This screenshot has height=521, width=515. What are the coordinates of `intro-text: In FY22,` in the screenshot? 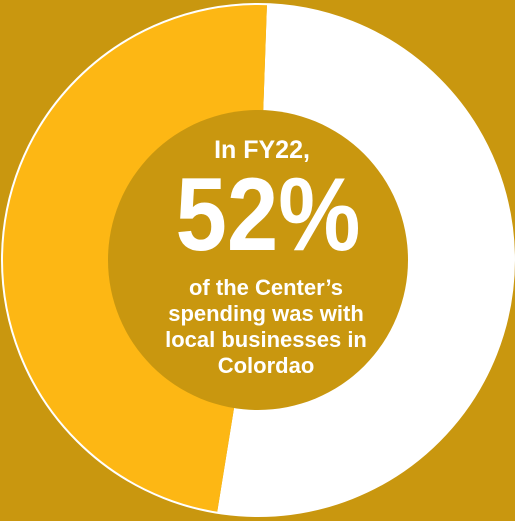 It's located at (262, 150).